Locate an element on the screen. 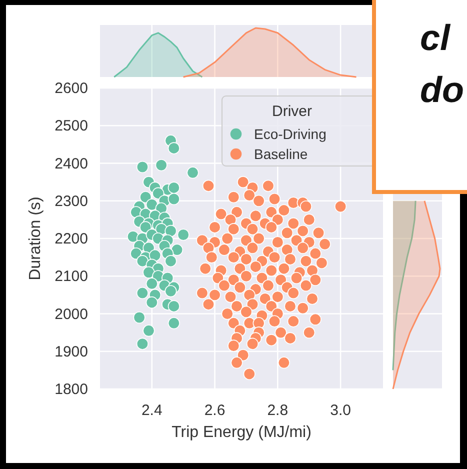  legend-label: Baseline is located at coordinates (281, 154).